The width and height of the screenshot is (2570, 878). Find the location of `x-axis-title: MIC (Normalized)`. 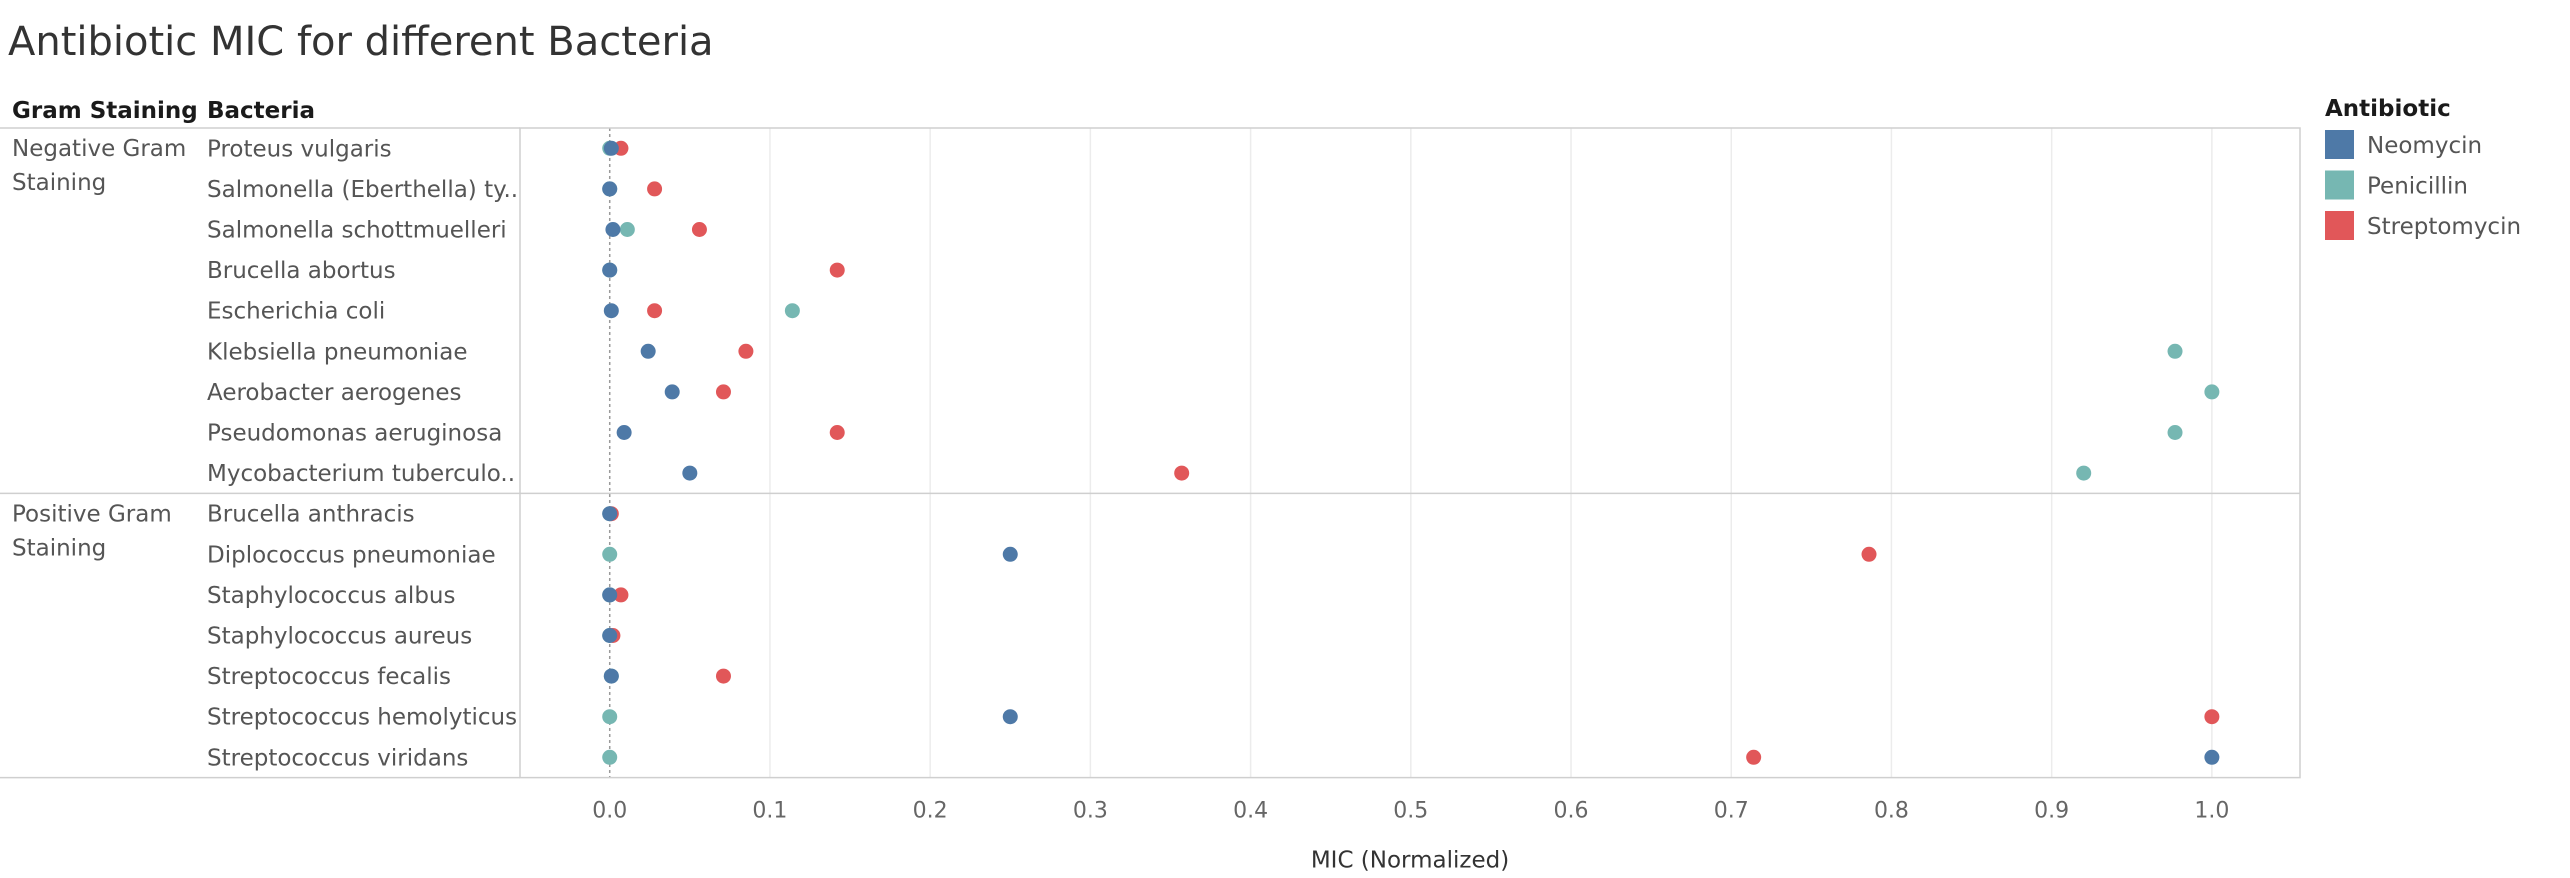

x-axis-title: MIC (Normalized) is located at coordinates (1410, 861).